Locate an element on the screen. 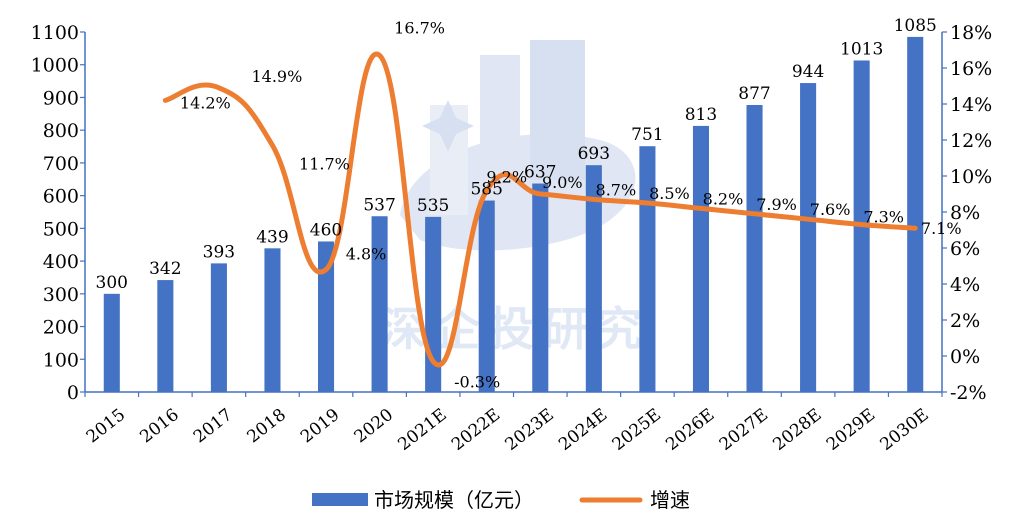 The height and width of the screenshot is (521, 1011). y-left-tick-label: 1000 is located at coordinates (55, 66).